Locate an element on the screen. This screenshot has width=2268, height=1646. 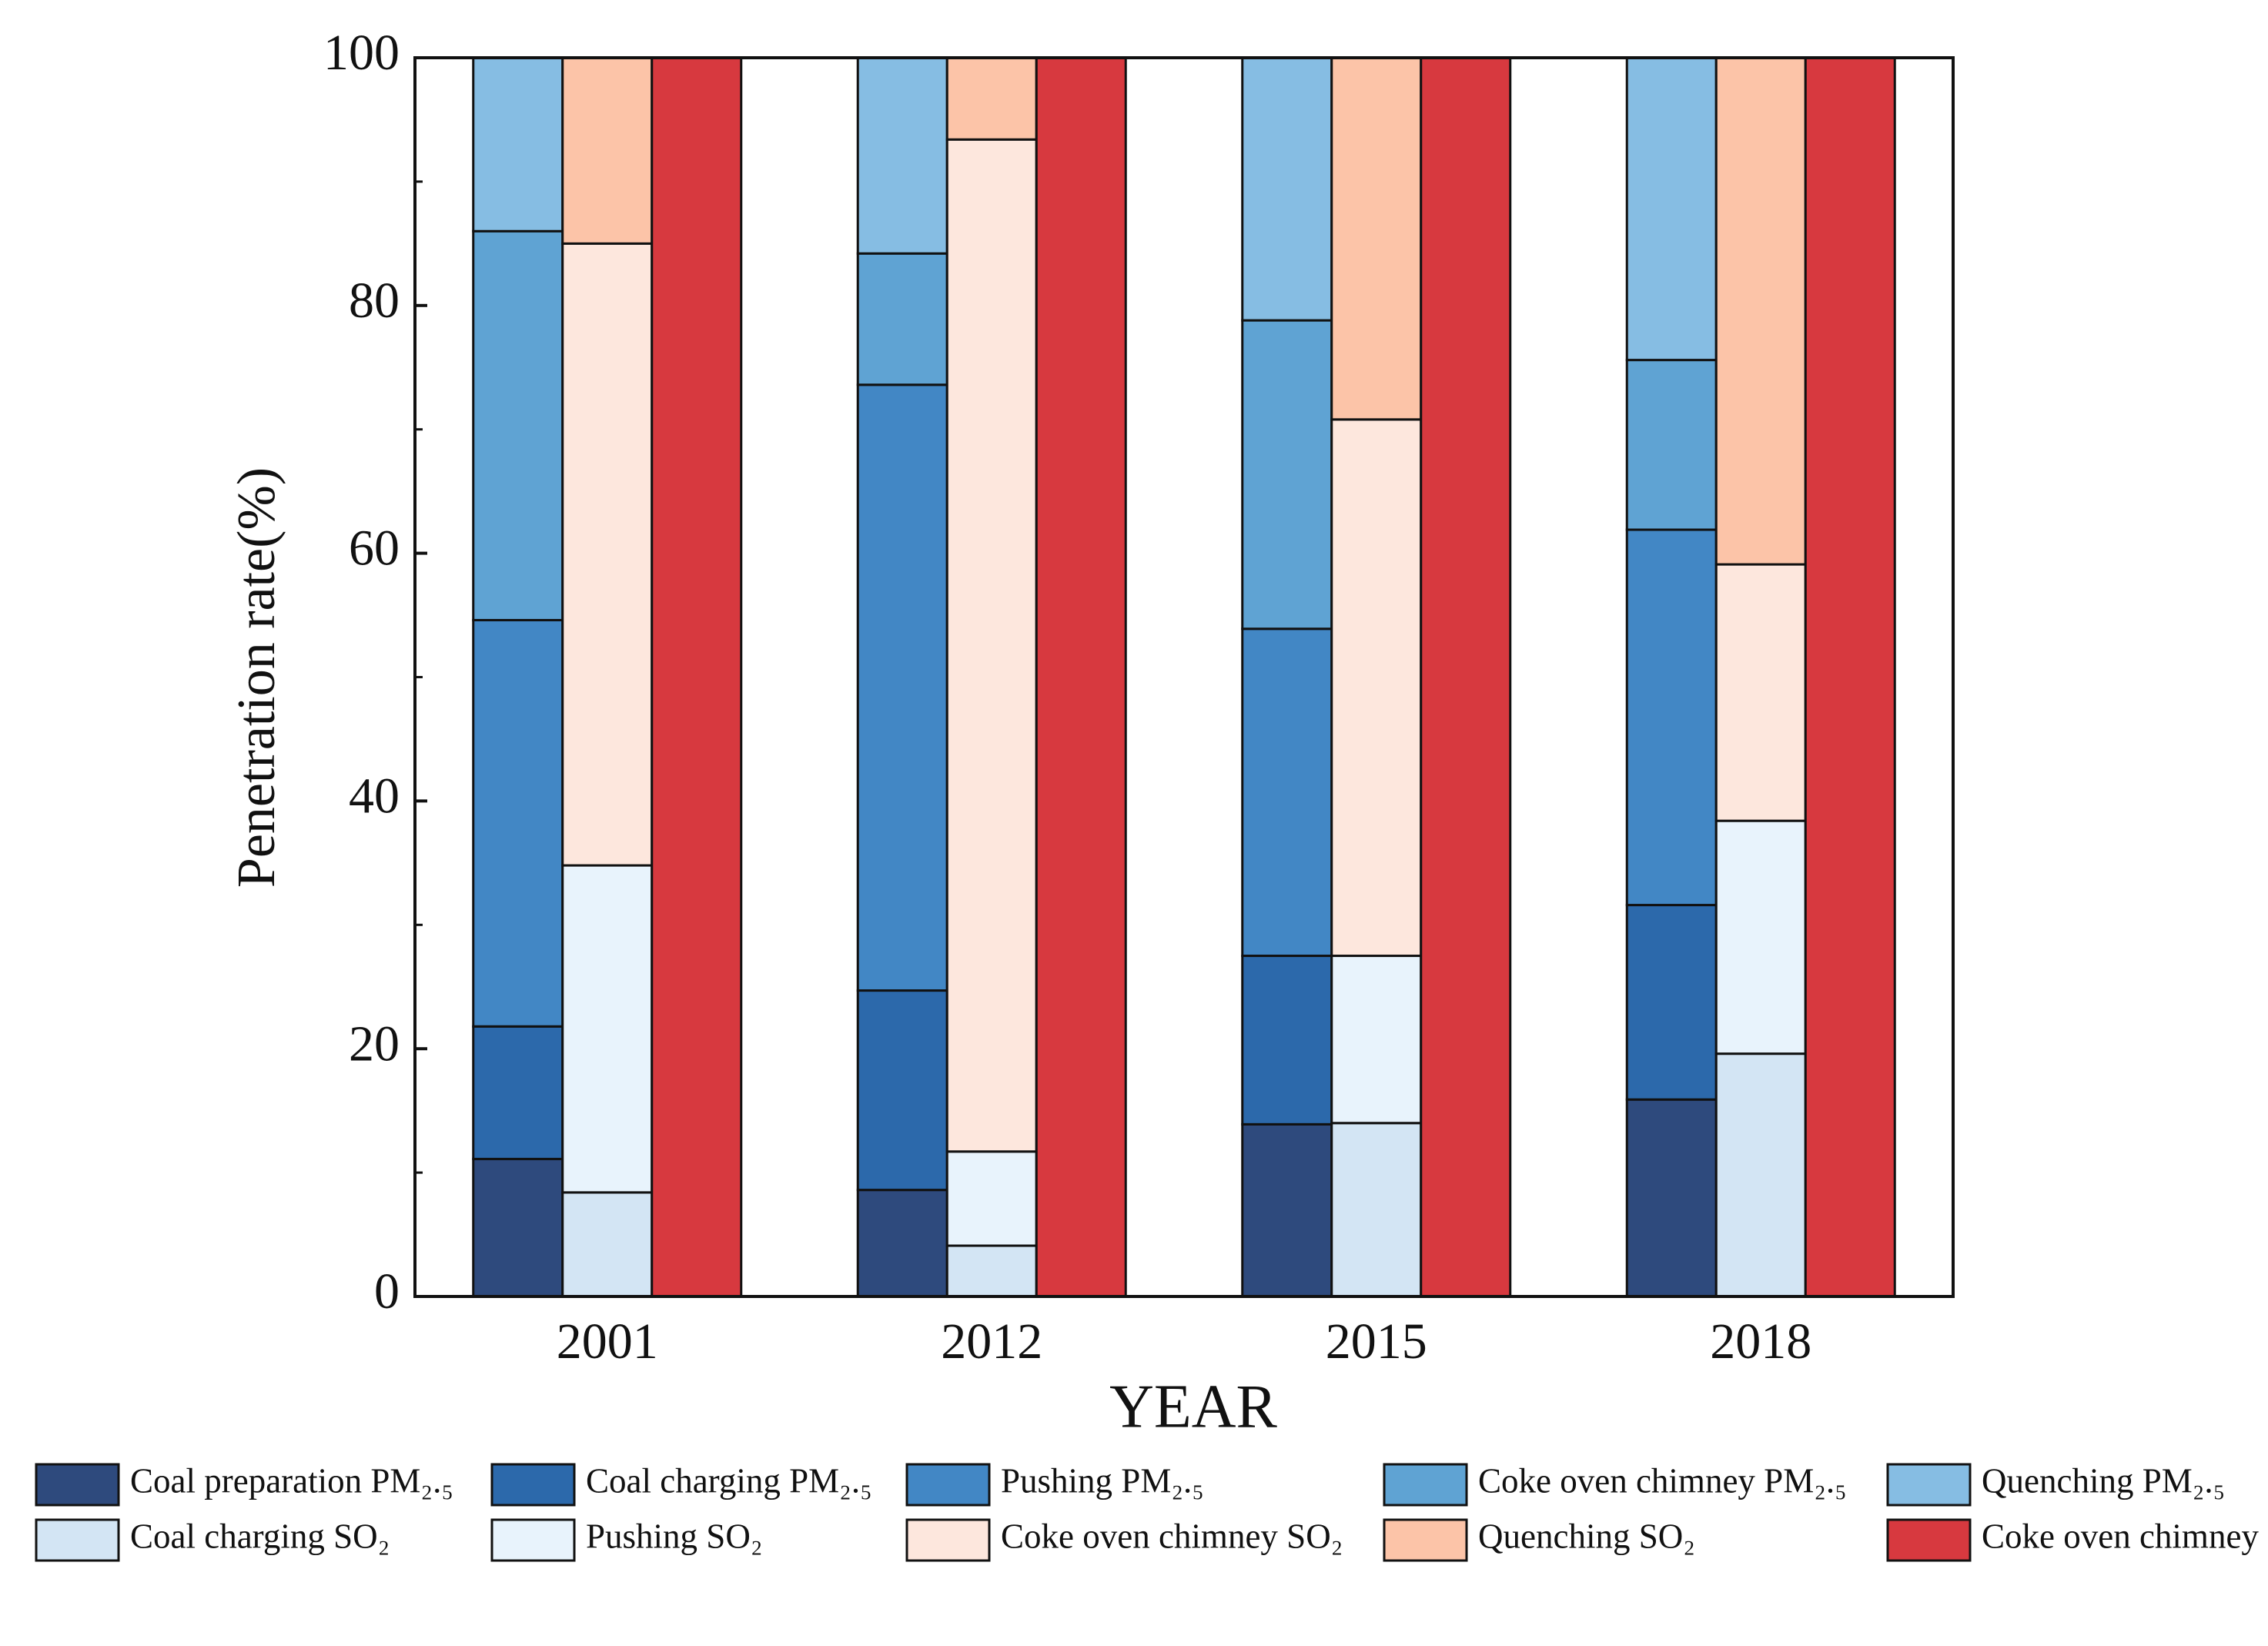
legend-label: Coal charging SO₂ is located at coordinates (260, 1536).